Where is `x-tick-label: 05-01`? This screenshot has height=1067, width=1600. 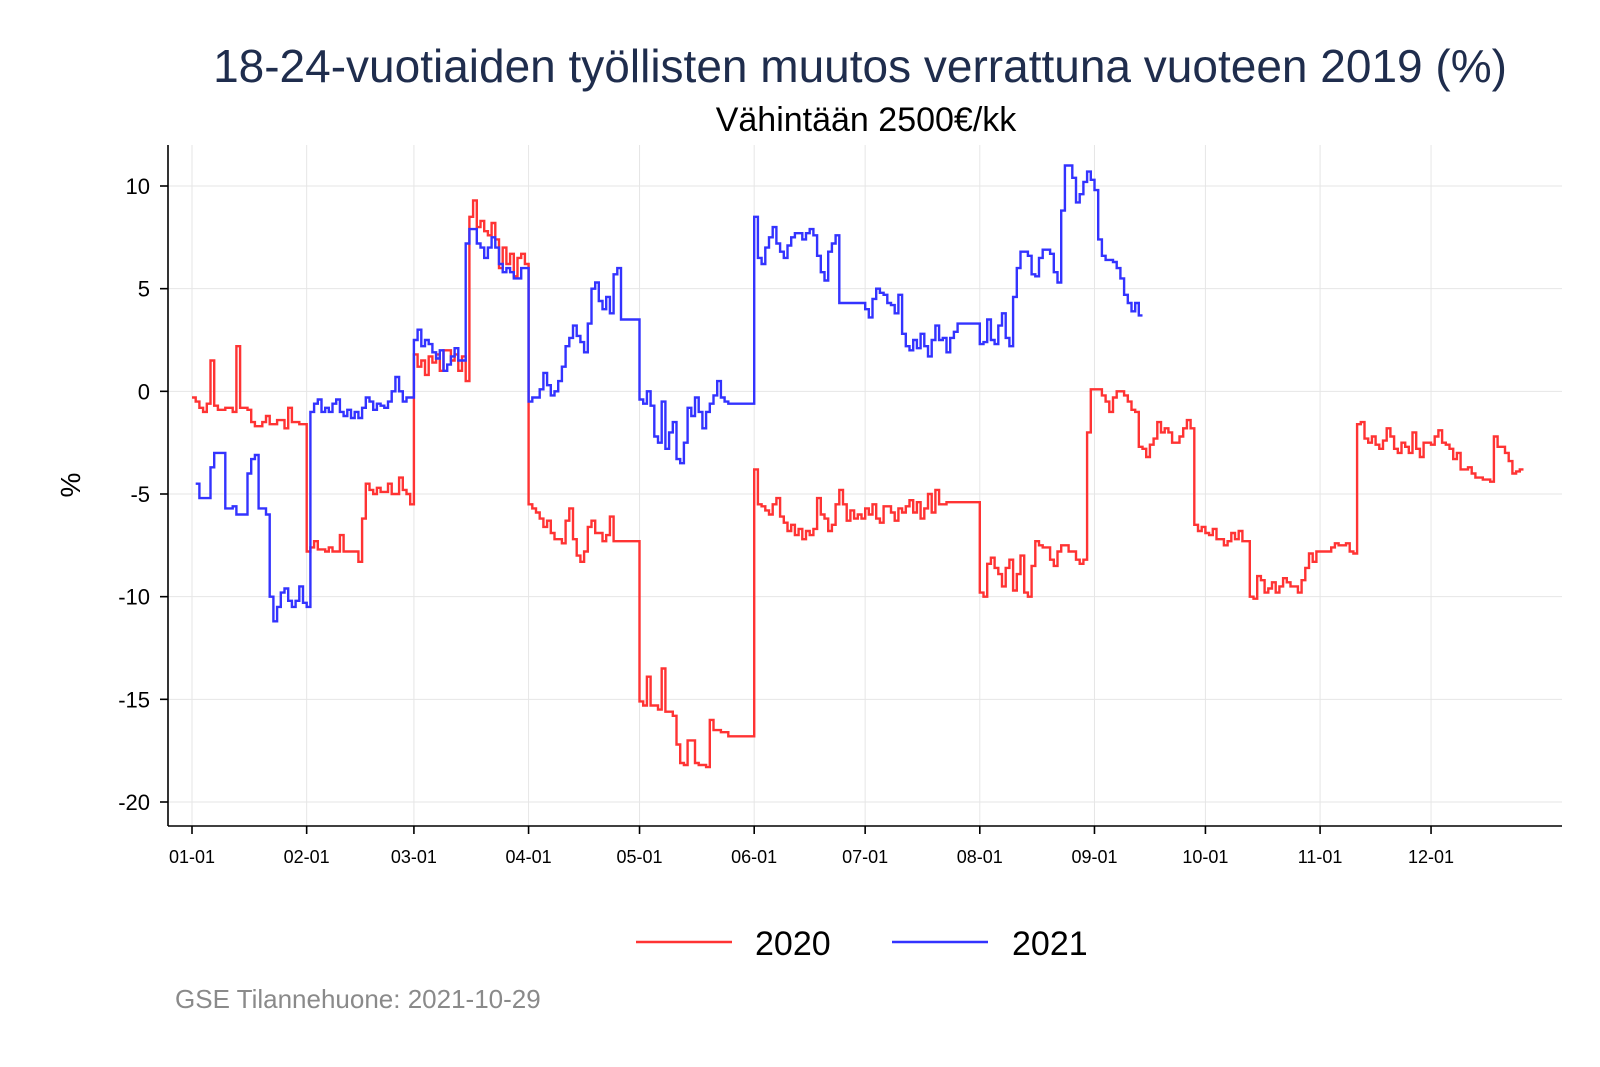 x-tick-label: 05-01 is located at coordinates (640, 857).